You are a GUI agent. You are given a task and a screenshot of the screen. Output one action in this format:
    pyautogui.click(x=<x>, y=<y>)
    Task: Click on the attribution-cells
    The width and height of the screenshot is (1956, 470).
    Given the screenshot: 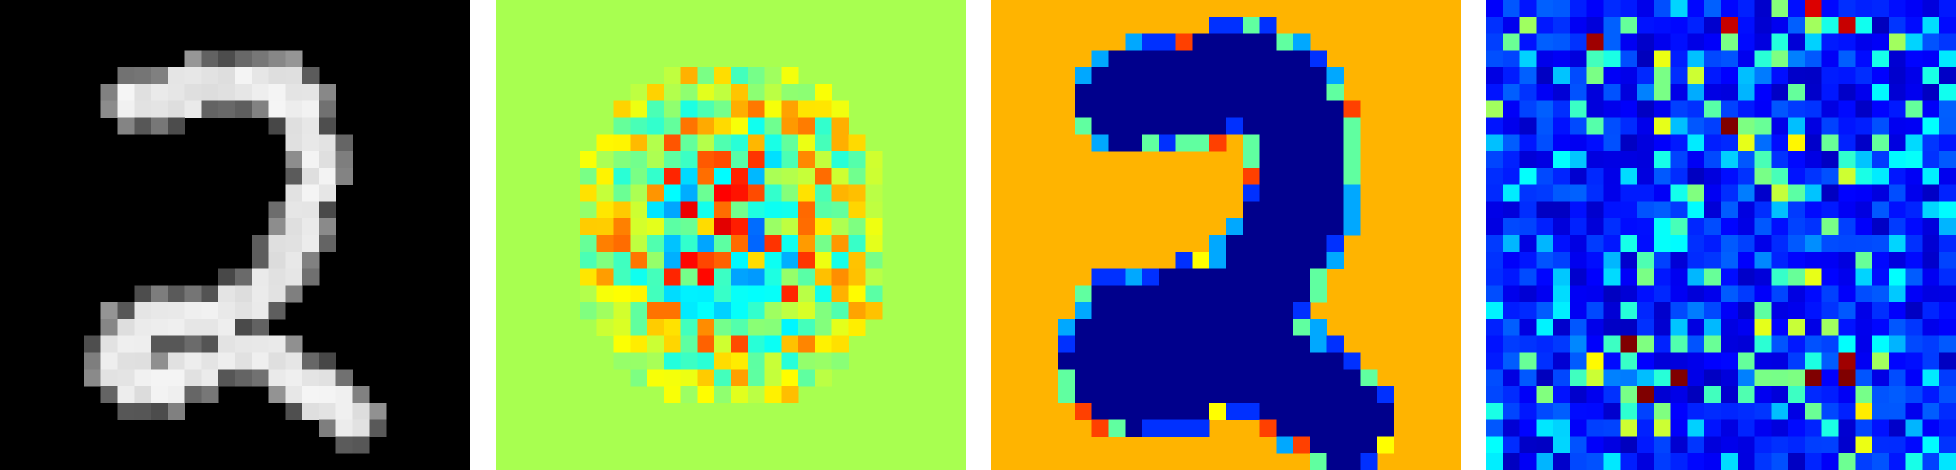 What is the action you would take?
    pyautogui.click(x=731, y=235)
    